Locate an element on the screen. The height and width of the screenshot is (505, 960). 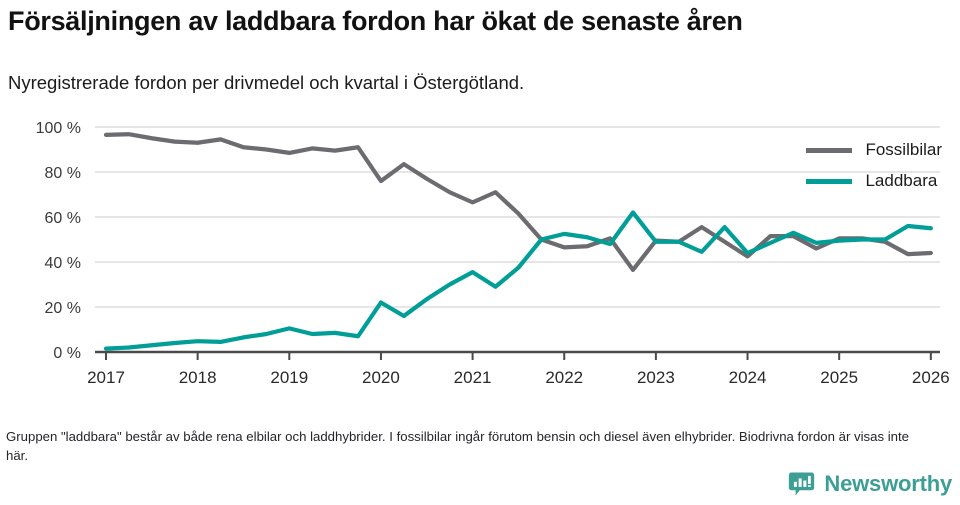
x-axis-tick-label: 2018 is located at coordinates (198, 377).